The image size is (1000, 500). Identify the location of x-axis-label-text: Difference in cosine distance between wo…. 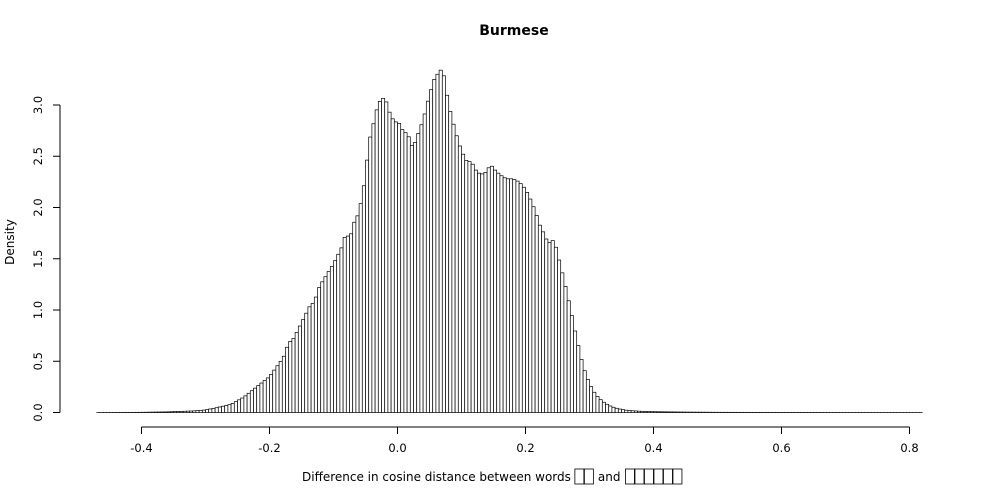
(436, 477).